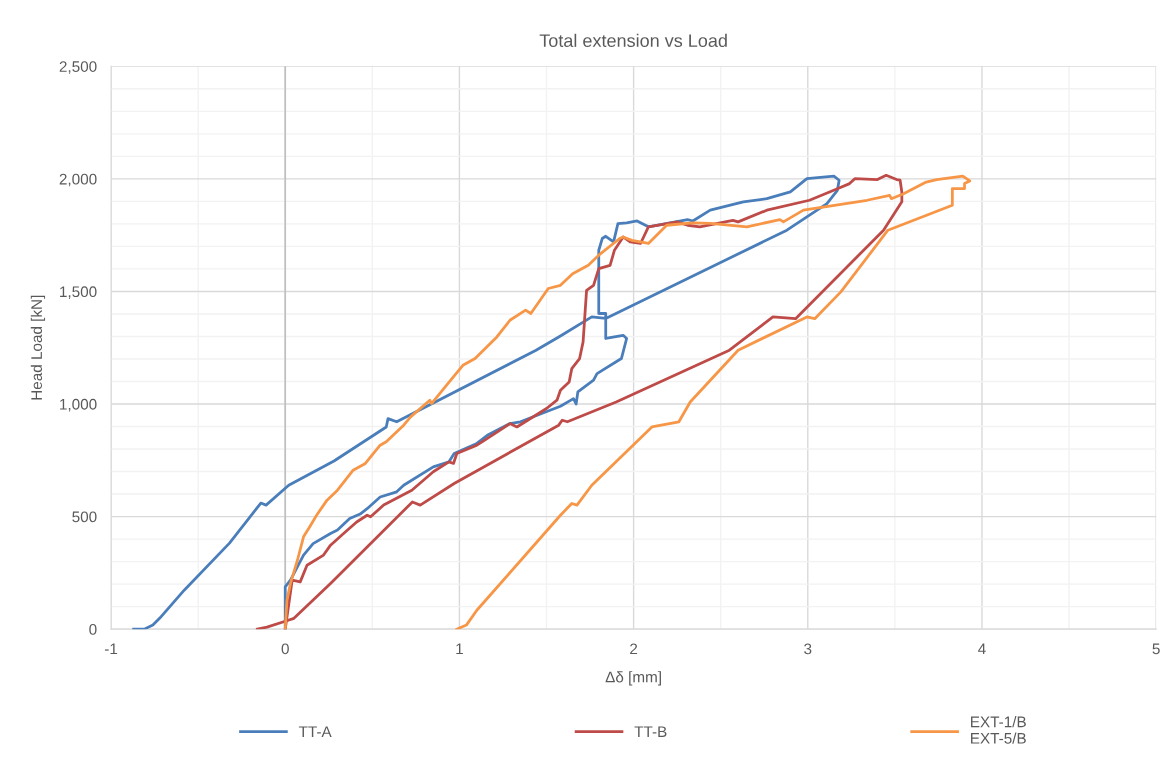 The width and height of the screenshot is (1169, 771). I want to click on x-tick-label: 0, so click(285, 649).